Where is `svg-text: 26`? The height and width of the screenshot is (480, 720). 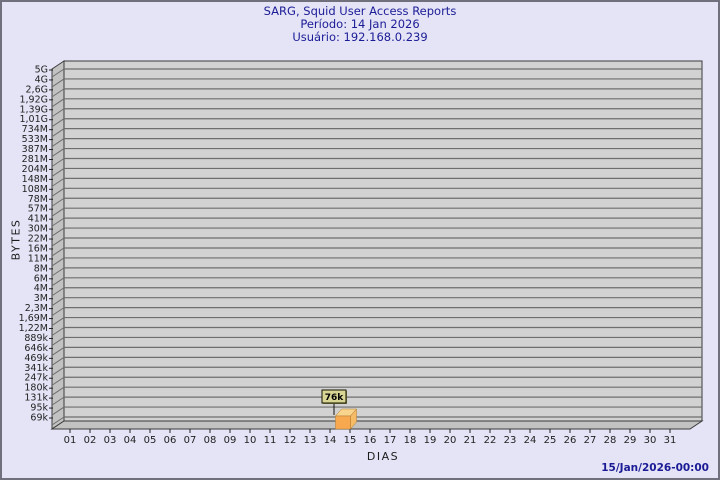
svg-text: 26 is located at coordinates (570, 440).